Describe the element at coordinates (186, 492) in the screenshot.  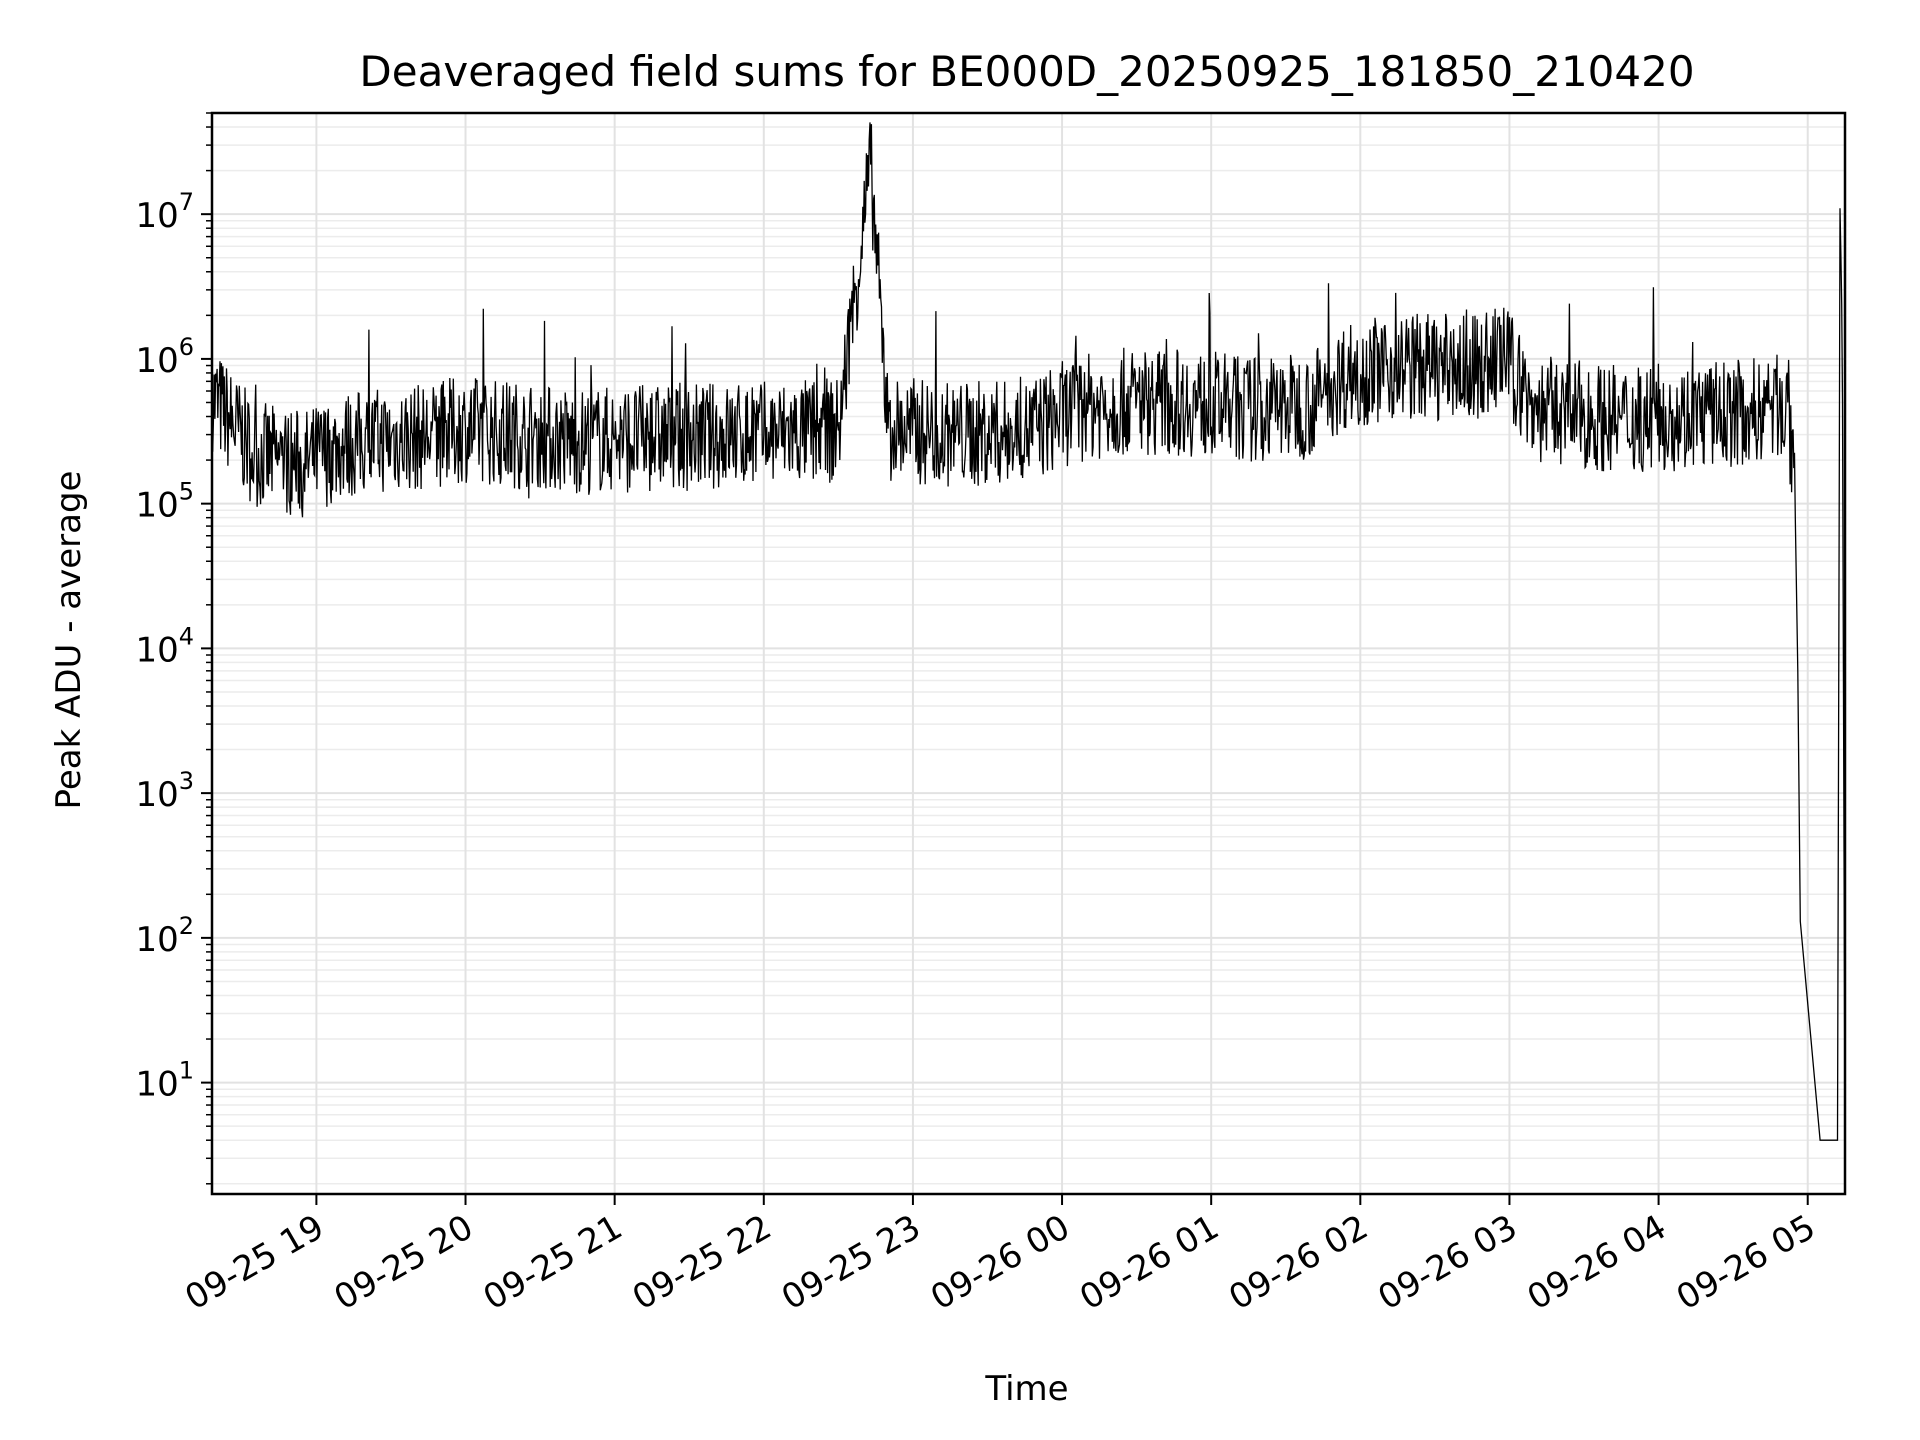
I see `y-tick-label-exponent: 5` at that location.